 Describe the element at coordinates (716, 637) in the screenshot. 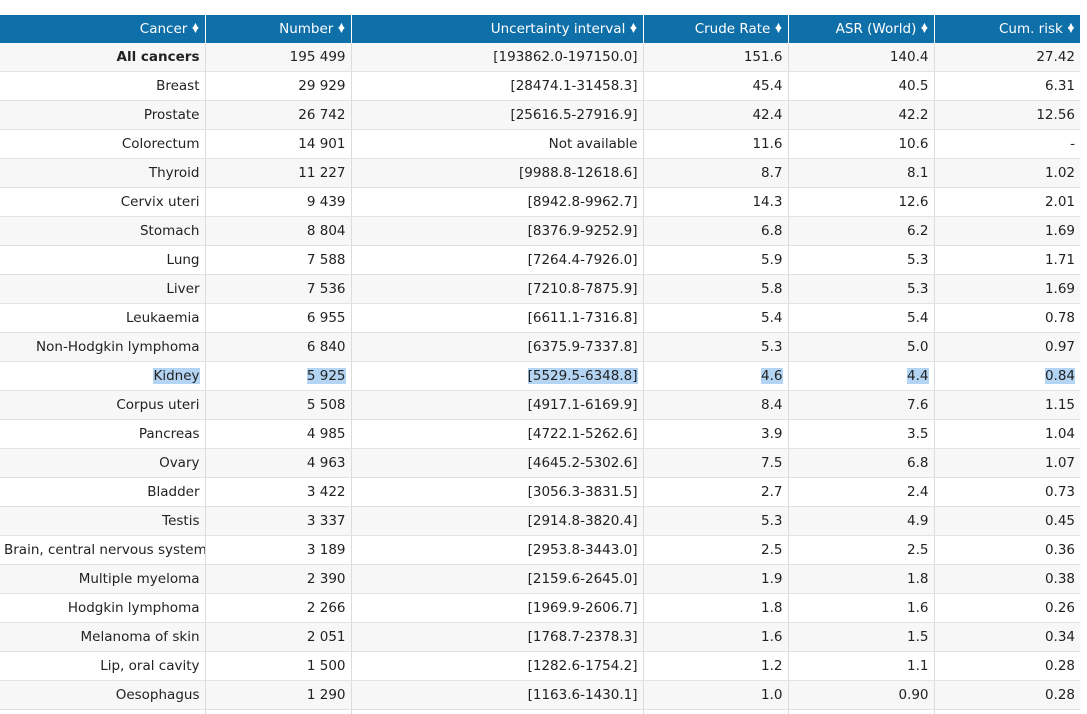

I see `cell-crude-rate: 1.6` at that location.